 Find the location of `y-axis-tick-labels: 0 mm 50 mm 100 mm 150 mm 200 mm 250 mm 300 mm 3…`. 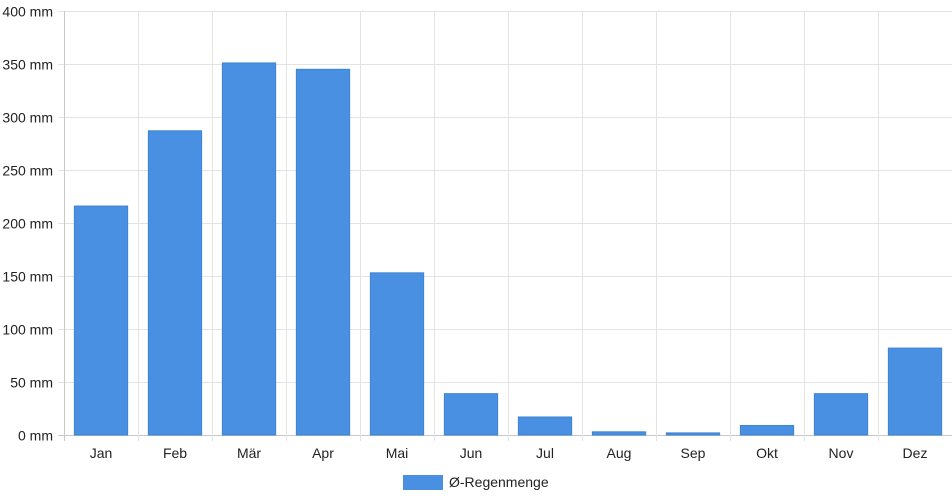

y-axis-tick-labels: 0 mm 50 mm 100 mm 150 mm 200 mm 250 mm 300 mm 3… is located at coordinates (27, 224).